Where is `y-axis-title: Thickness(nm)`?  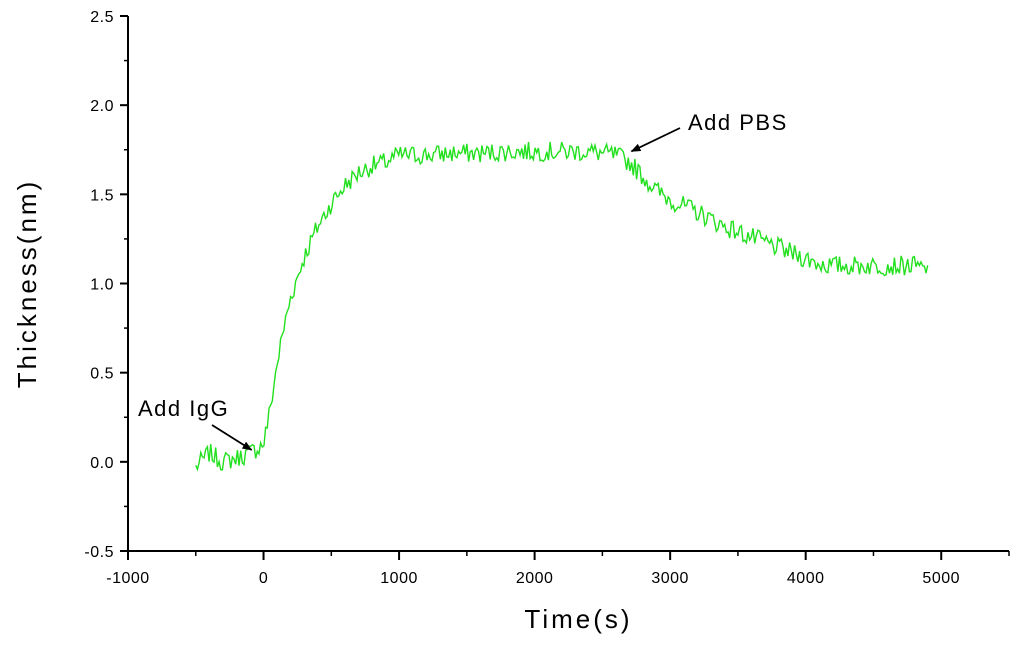 y-axis-title: Thickness(nm) is located at coordinates (27, 283).